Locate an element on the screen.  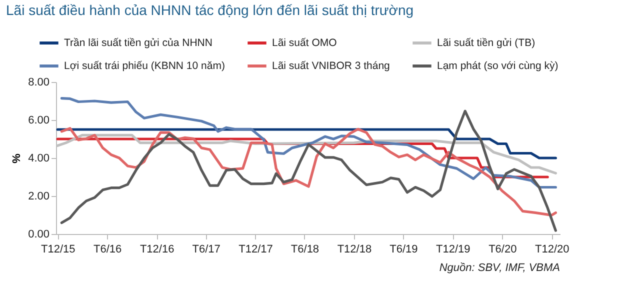
y-tick-label: 0.00 is located at coordinates (39, 234).